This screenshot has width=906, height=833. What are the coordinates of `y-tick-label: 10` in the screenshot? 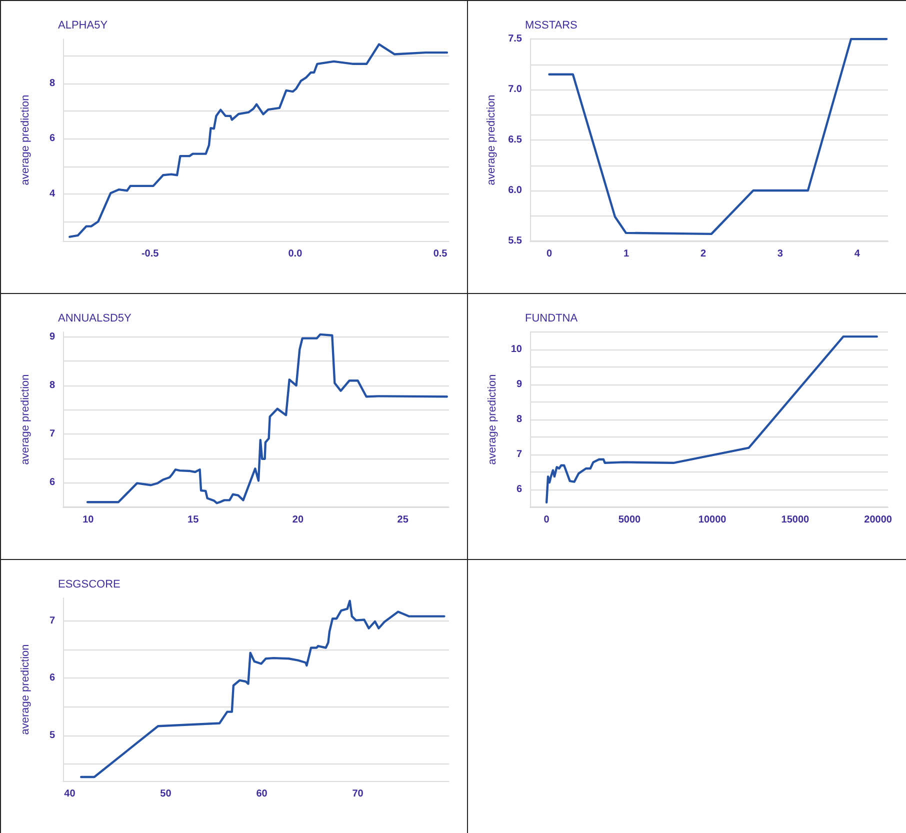 It's located at (516, 349).